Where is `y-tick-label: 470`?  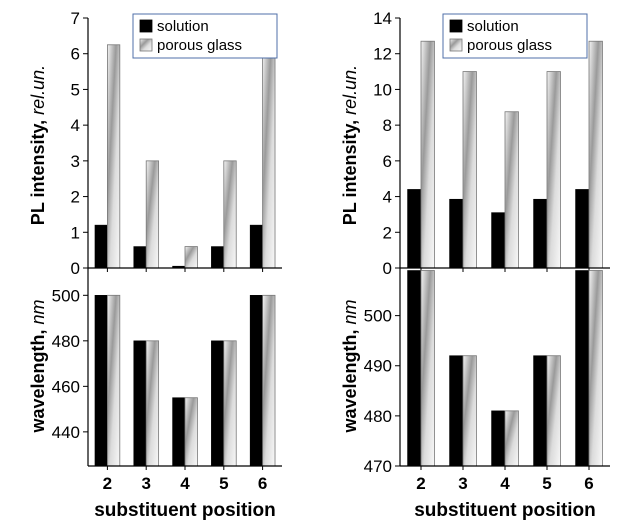 y-tick-label: 470 is located at coordinates (378, 466).